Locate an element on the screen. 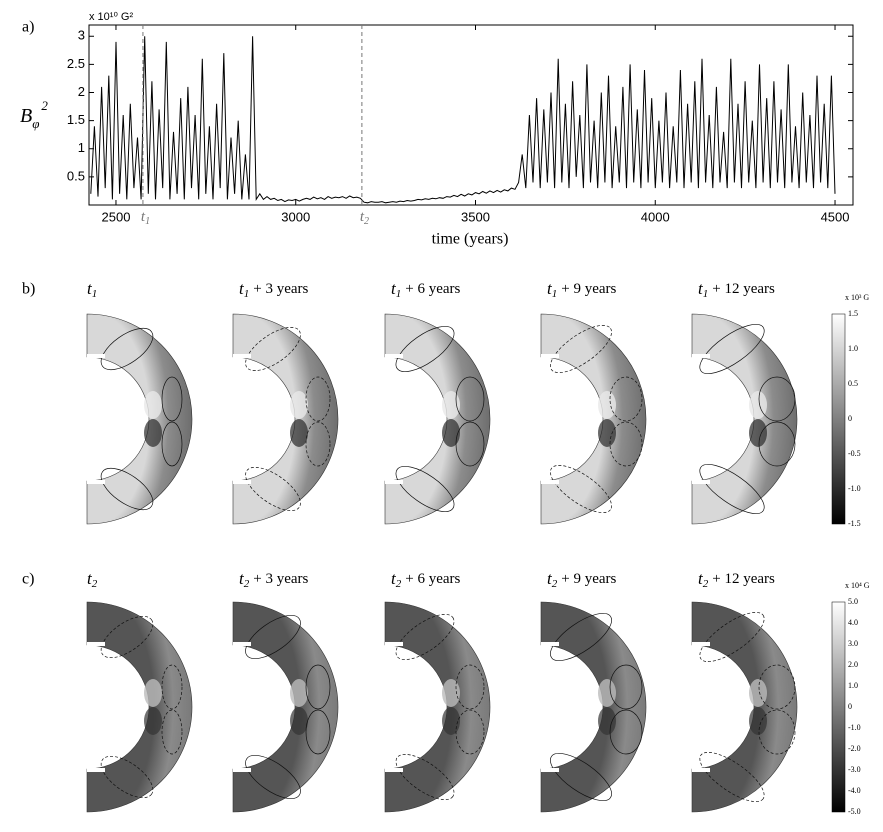 This screenshot has width=883, height=832. frame-title: t2 + 9 years is located at coordinates (582, 579).